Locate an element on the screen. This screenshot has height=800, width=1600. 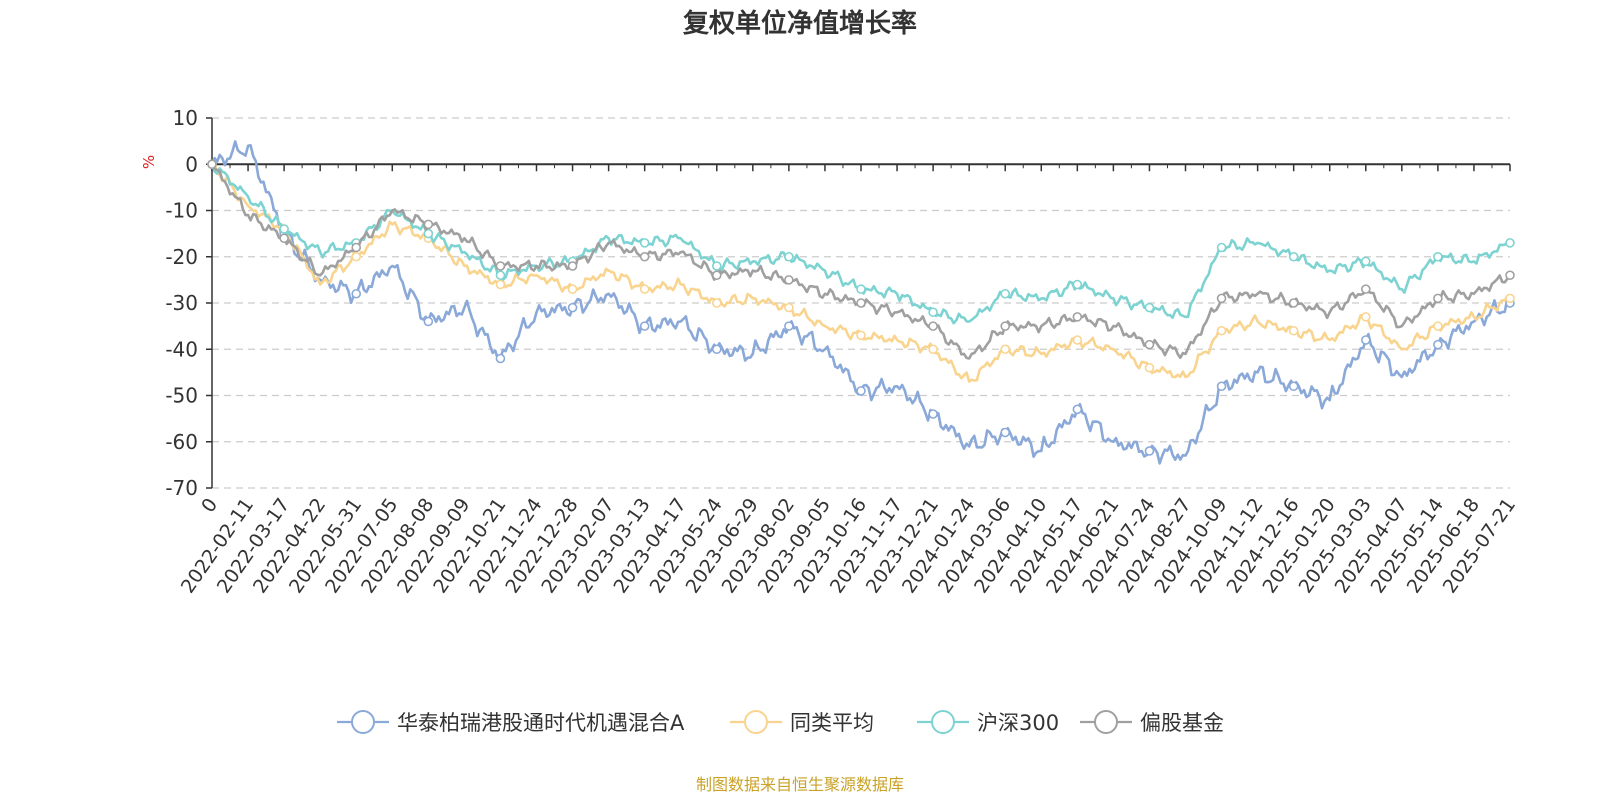
legend-label: 沪深300 is located at coordinates (1018, 723).